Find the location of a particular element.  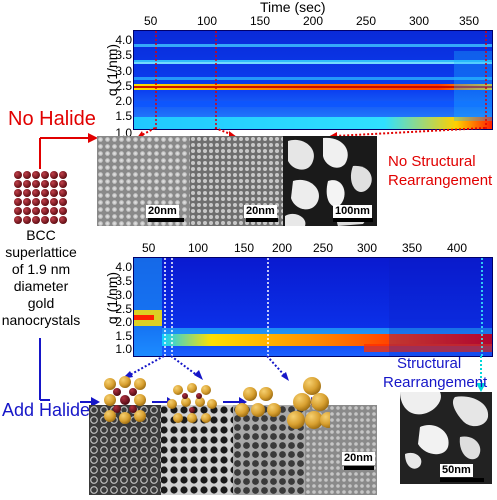

outcome-line: Structural is located at coordinates (429, 363).